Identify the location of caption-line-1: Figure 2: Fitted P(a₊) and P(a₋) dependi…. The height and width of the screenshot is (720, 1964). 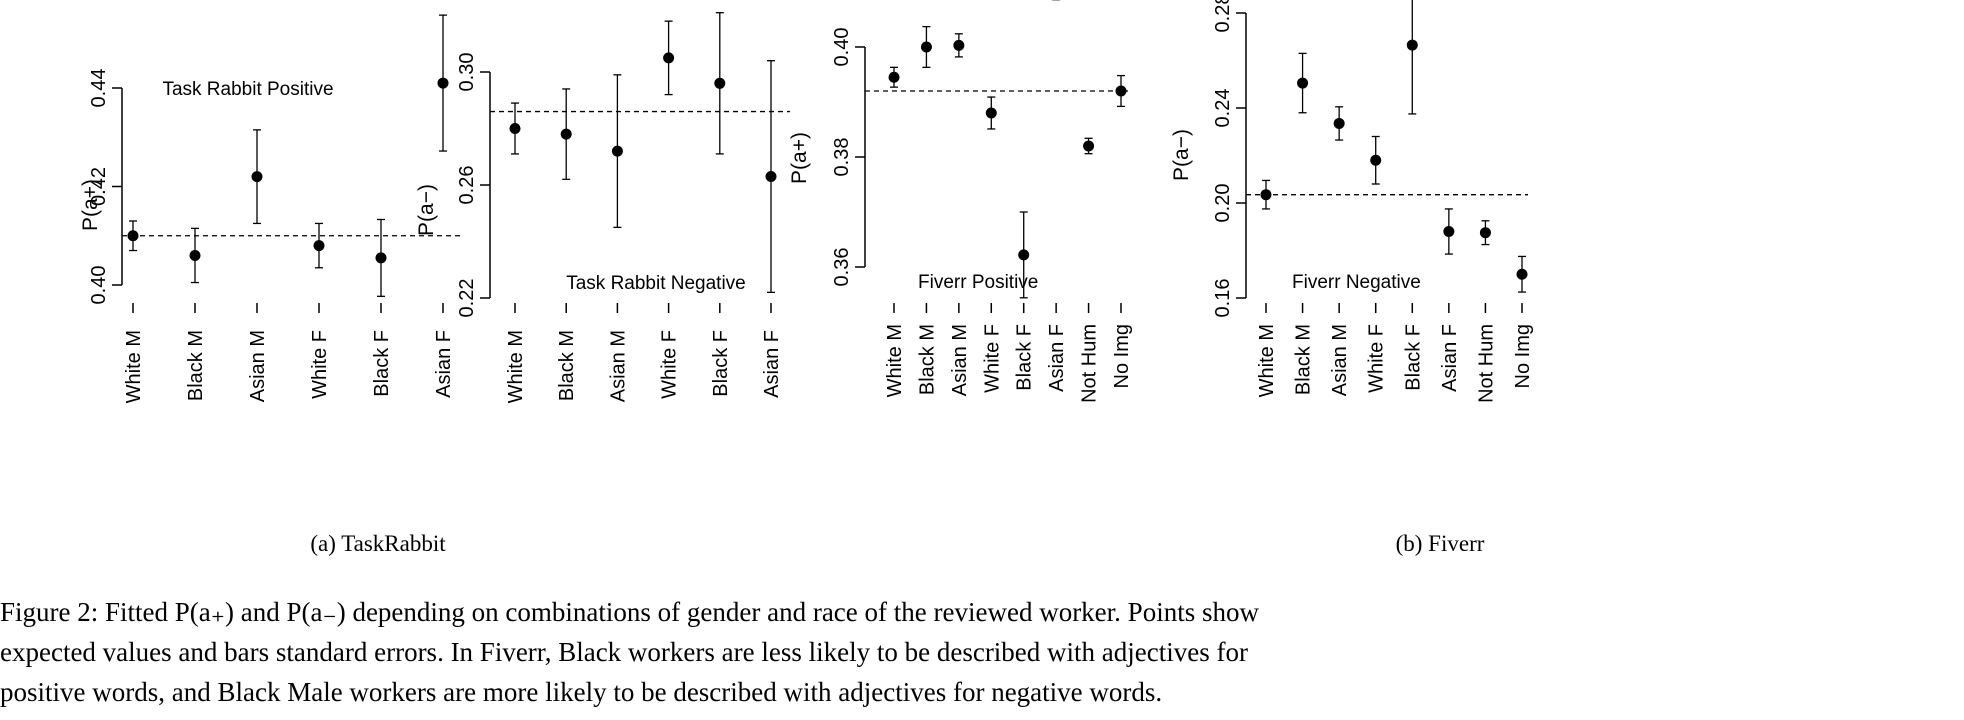
(629, 612).